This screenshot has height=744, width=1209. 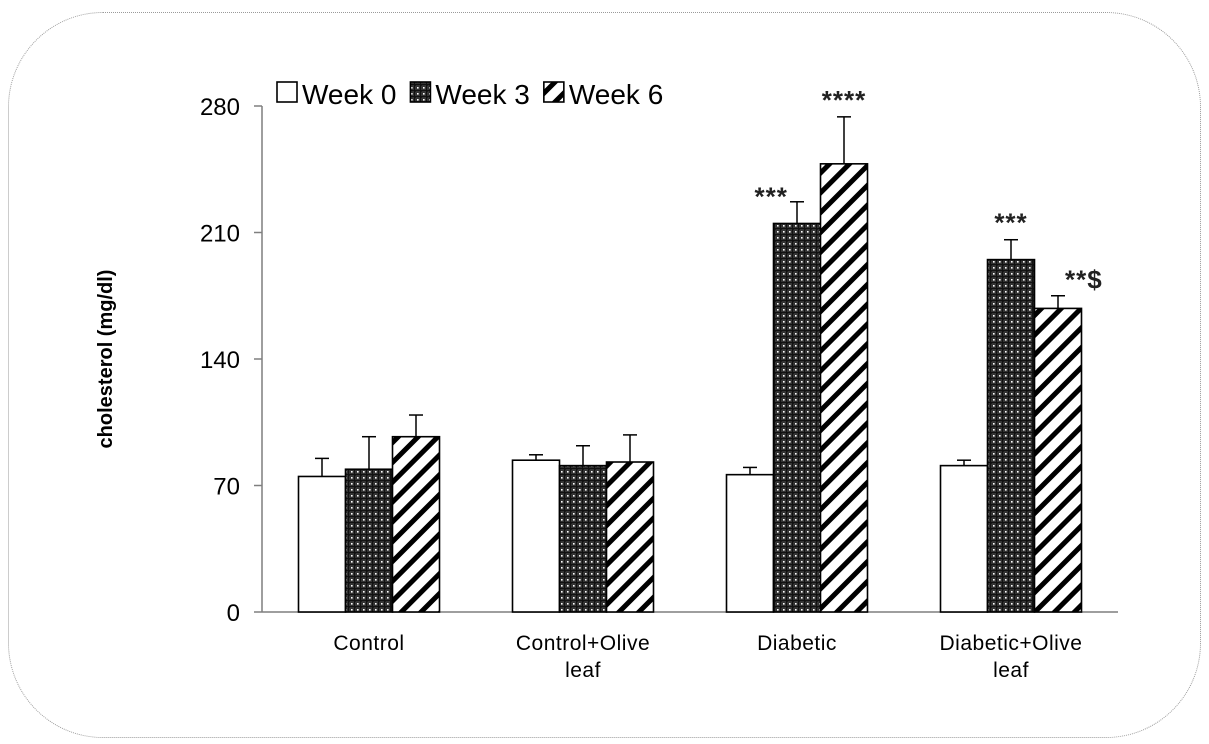 What do you see at coordinates (220, 360) in the screenshot?
I see `y-tick-label: 140` at bounding box center [220, 360].